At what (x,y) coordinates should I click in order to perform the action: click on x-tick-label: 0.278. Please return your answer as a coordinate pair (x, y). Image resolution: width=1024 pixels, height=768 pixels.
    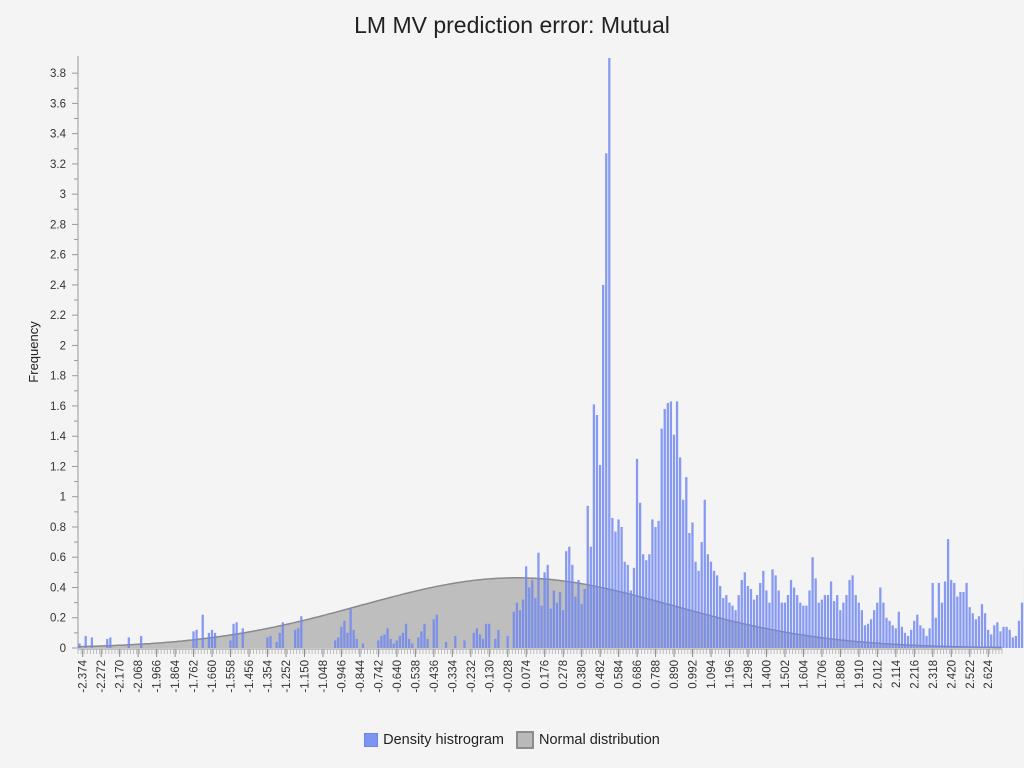
    Looking at the image, I should click on (564, 674).